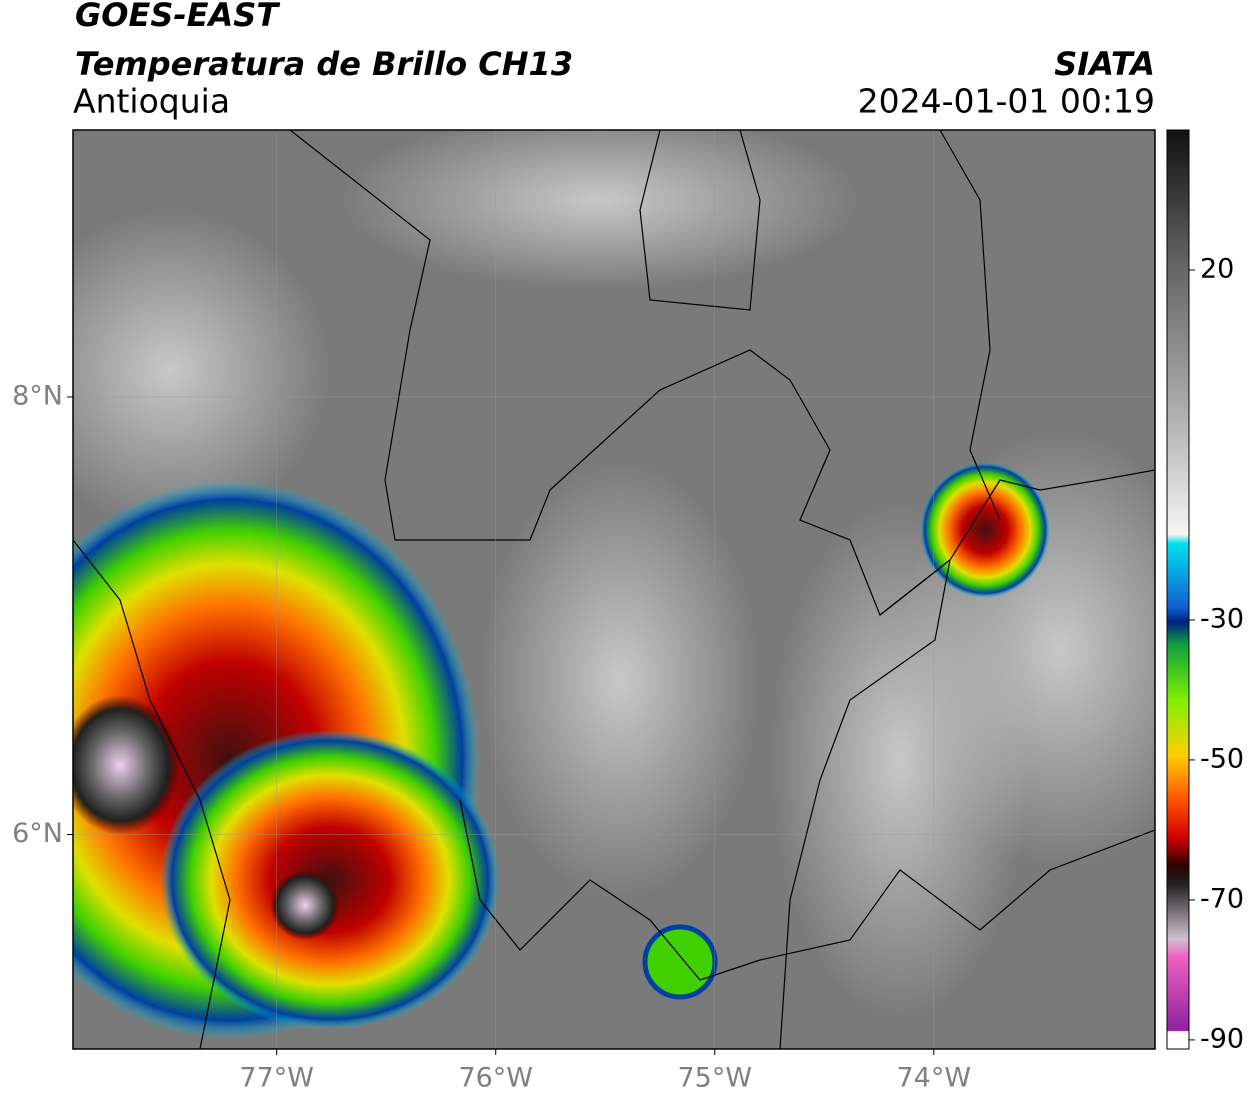 This screenshot has width=1252, height=1099. What do you see at coordinates (1217, 268) in the screenshot?
I see `colorbar-tick-label: 20` at bounding box center [1217, 268].